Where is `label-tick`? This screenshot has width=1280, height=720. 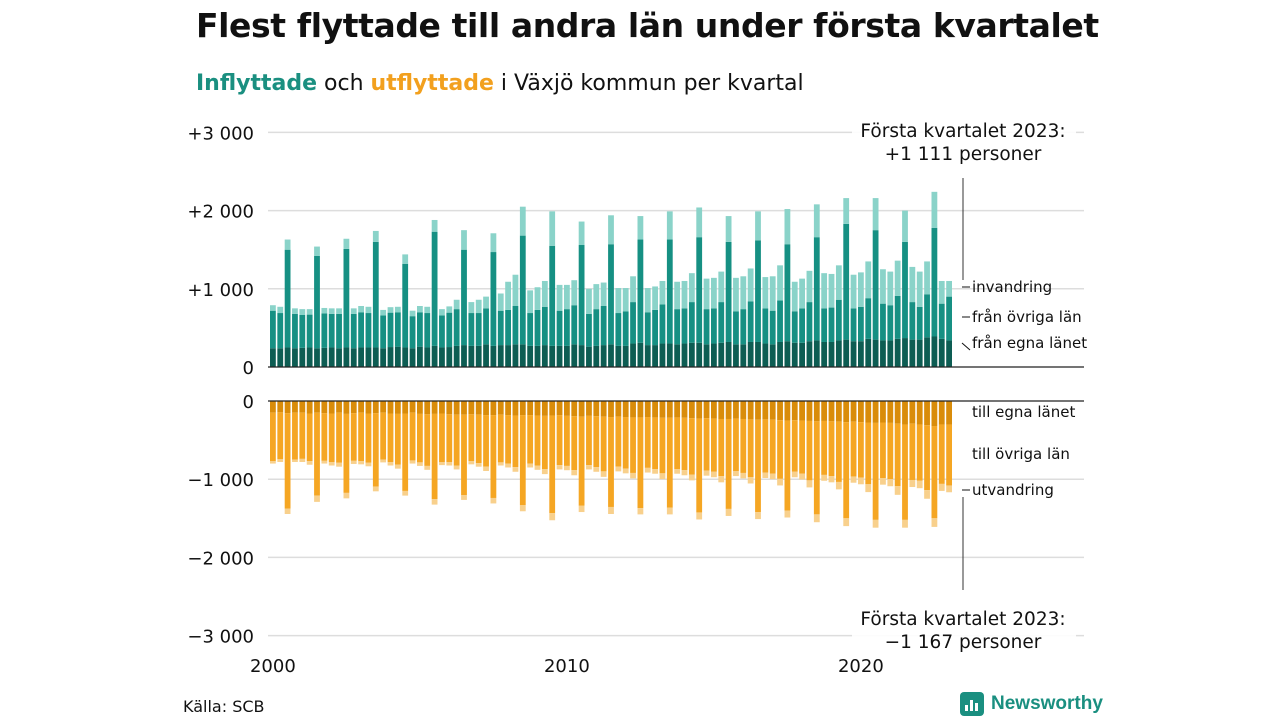
label-tick is located at coordinates (966, 346).